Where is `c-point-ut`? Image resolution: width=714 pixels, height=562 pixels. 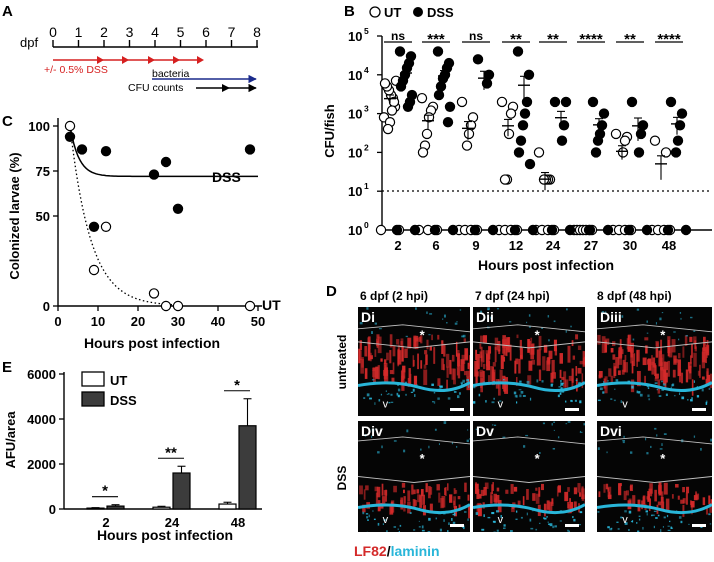 c-point-ut is located at coordinates (106, 226).